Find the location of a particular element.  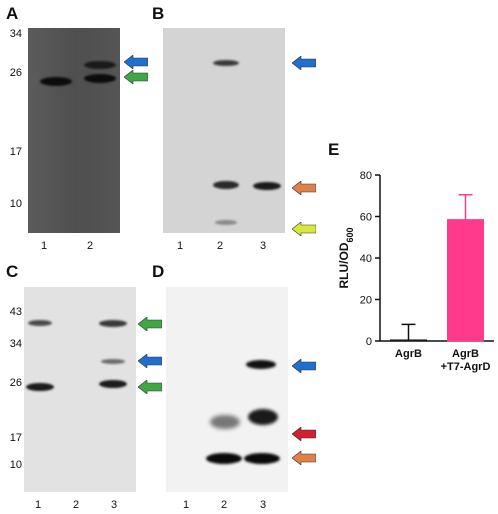

y-tick-label: 60 is located at coordinates (366, 218).